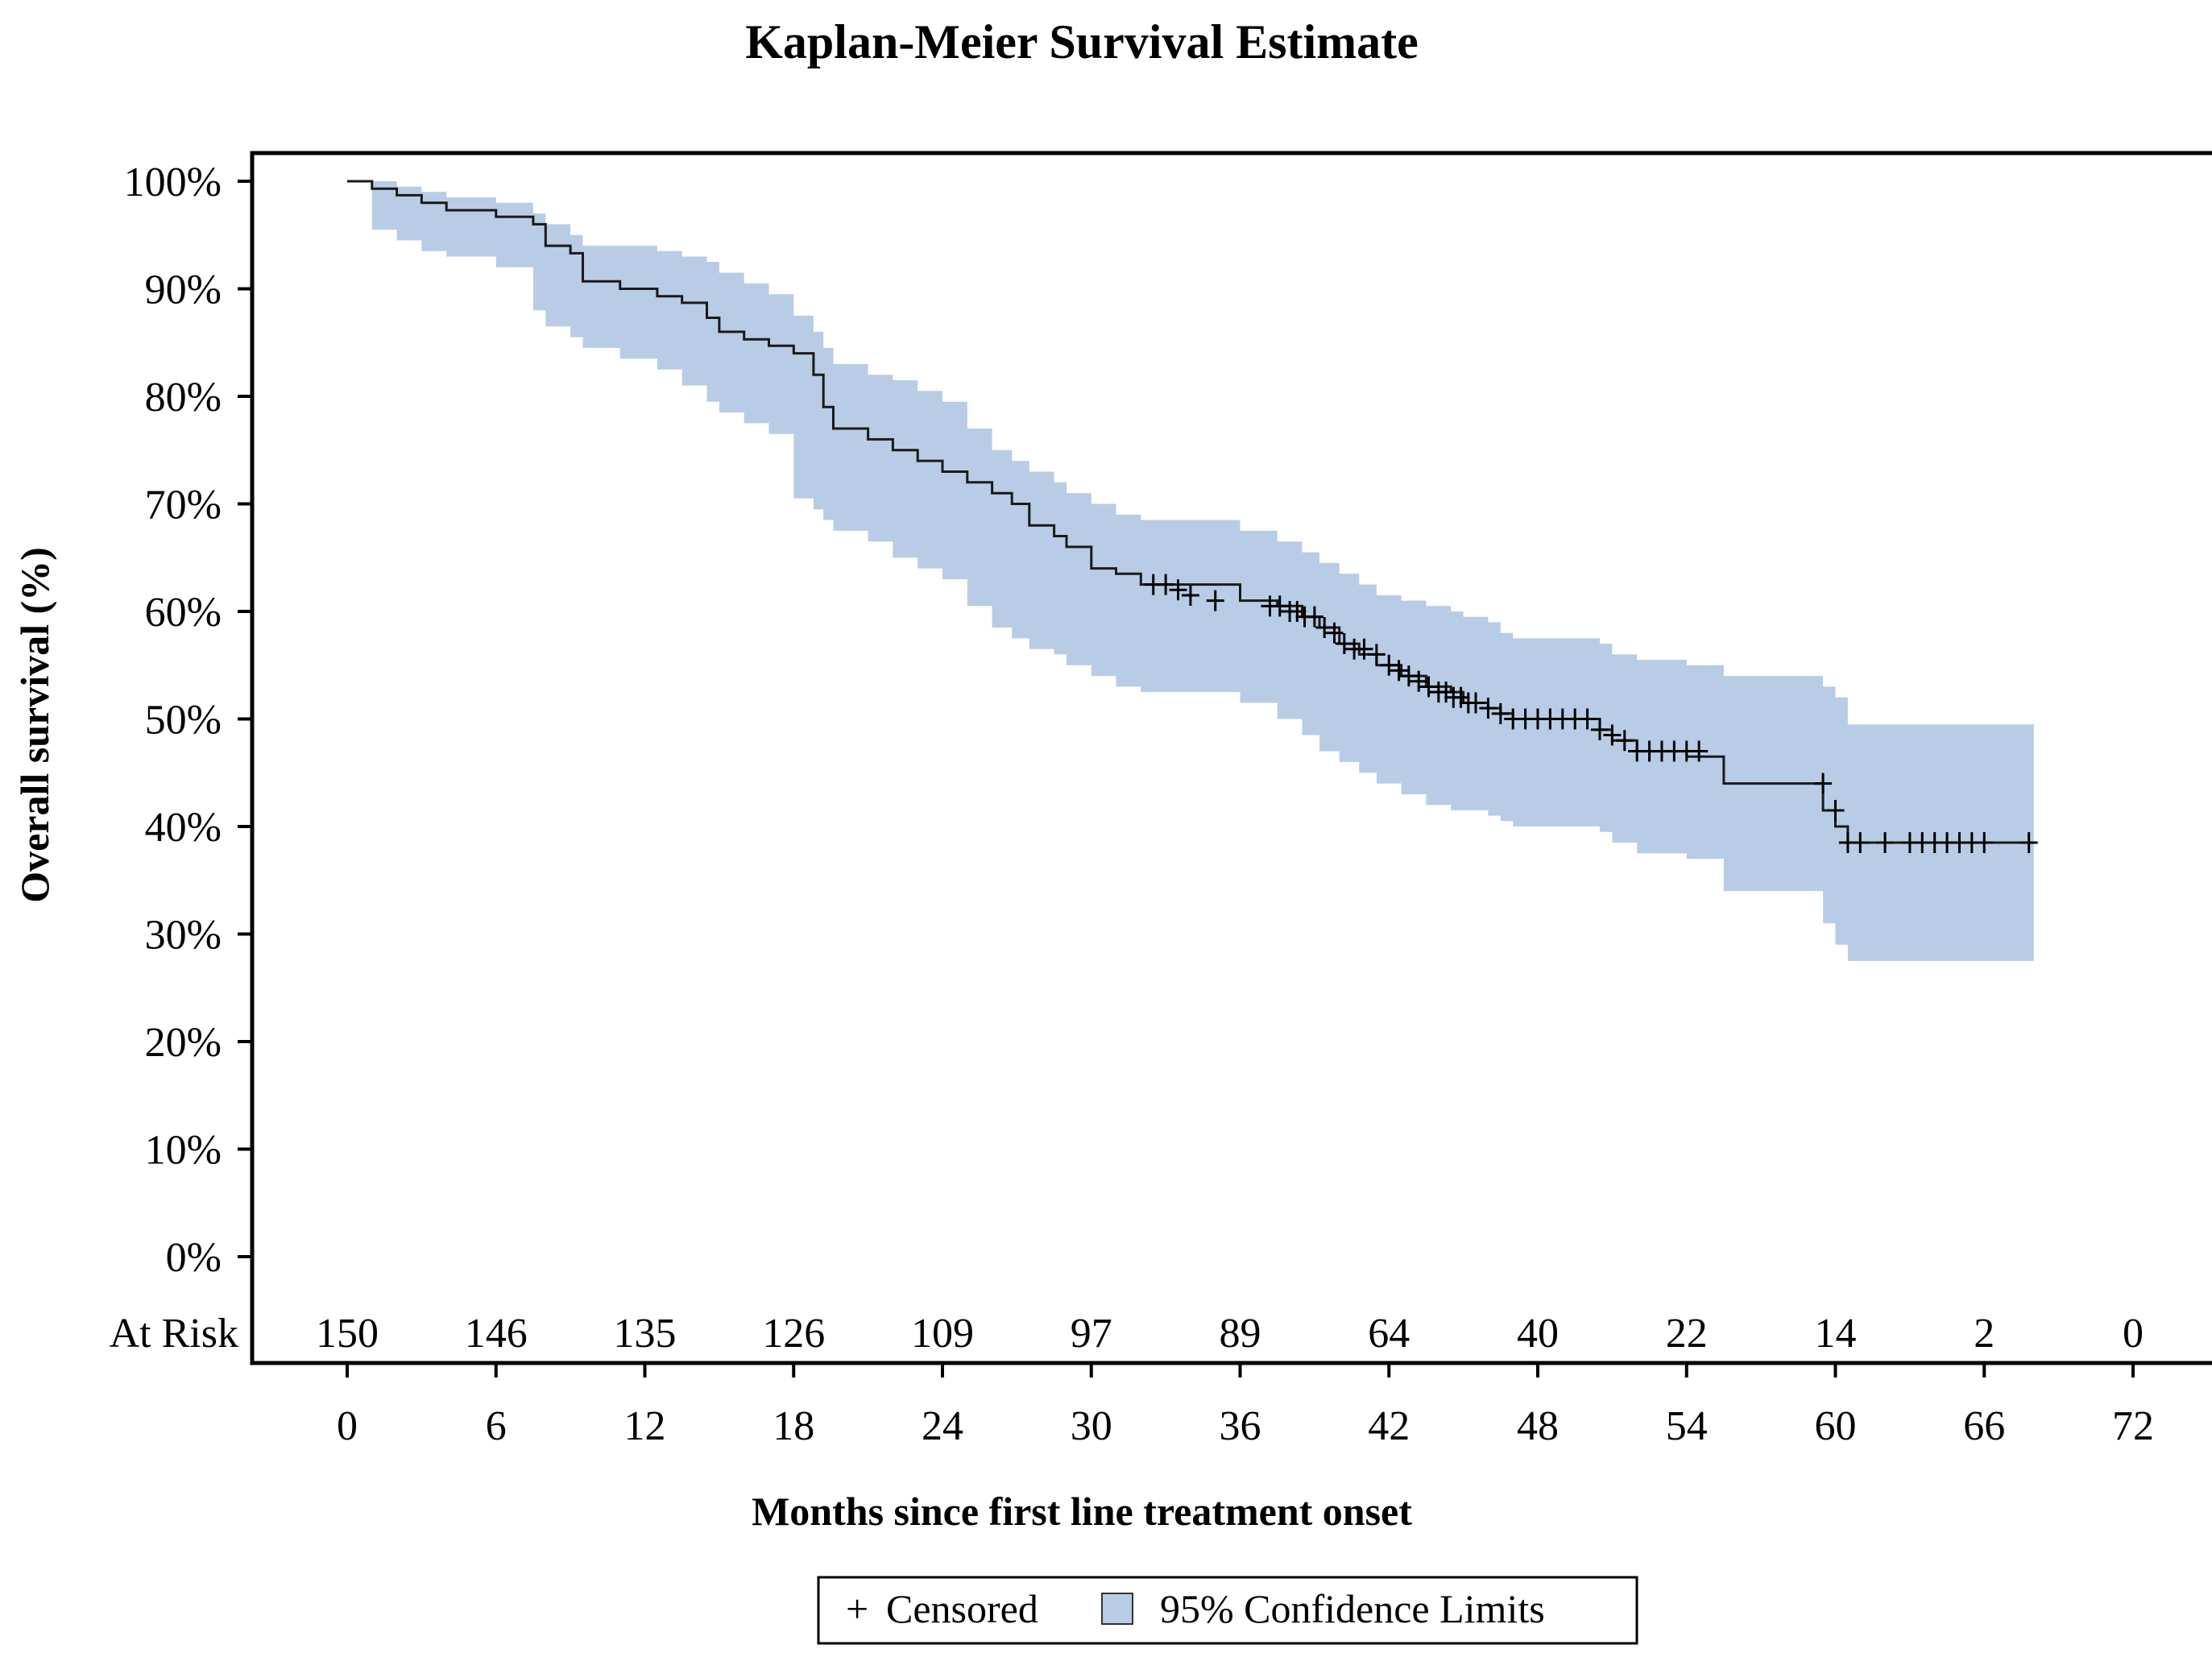  What do you see at coordinates (1082, 1511) in the screenshot?
I see `x-axis-title: Months since first line treatment onset` at bounding box center [1082, 1511].